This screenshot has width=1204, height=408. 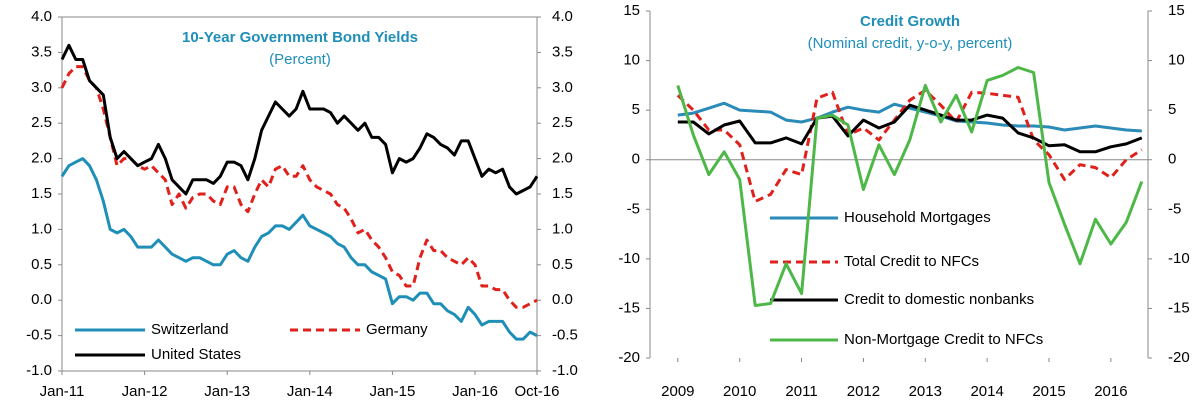 I want to click on y-tick-label: 1.5, so click(x=41, y=193).